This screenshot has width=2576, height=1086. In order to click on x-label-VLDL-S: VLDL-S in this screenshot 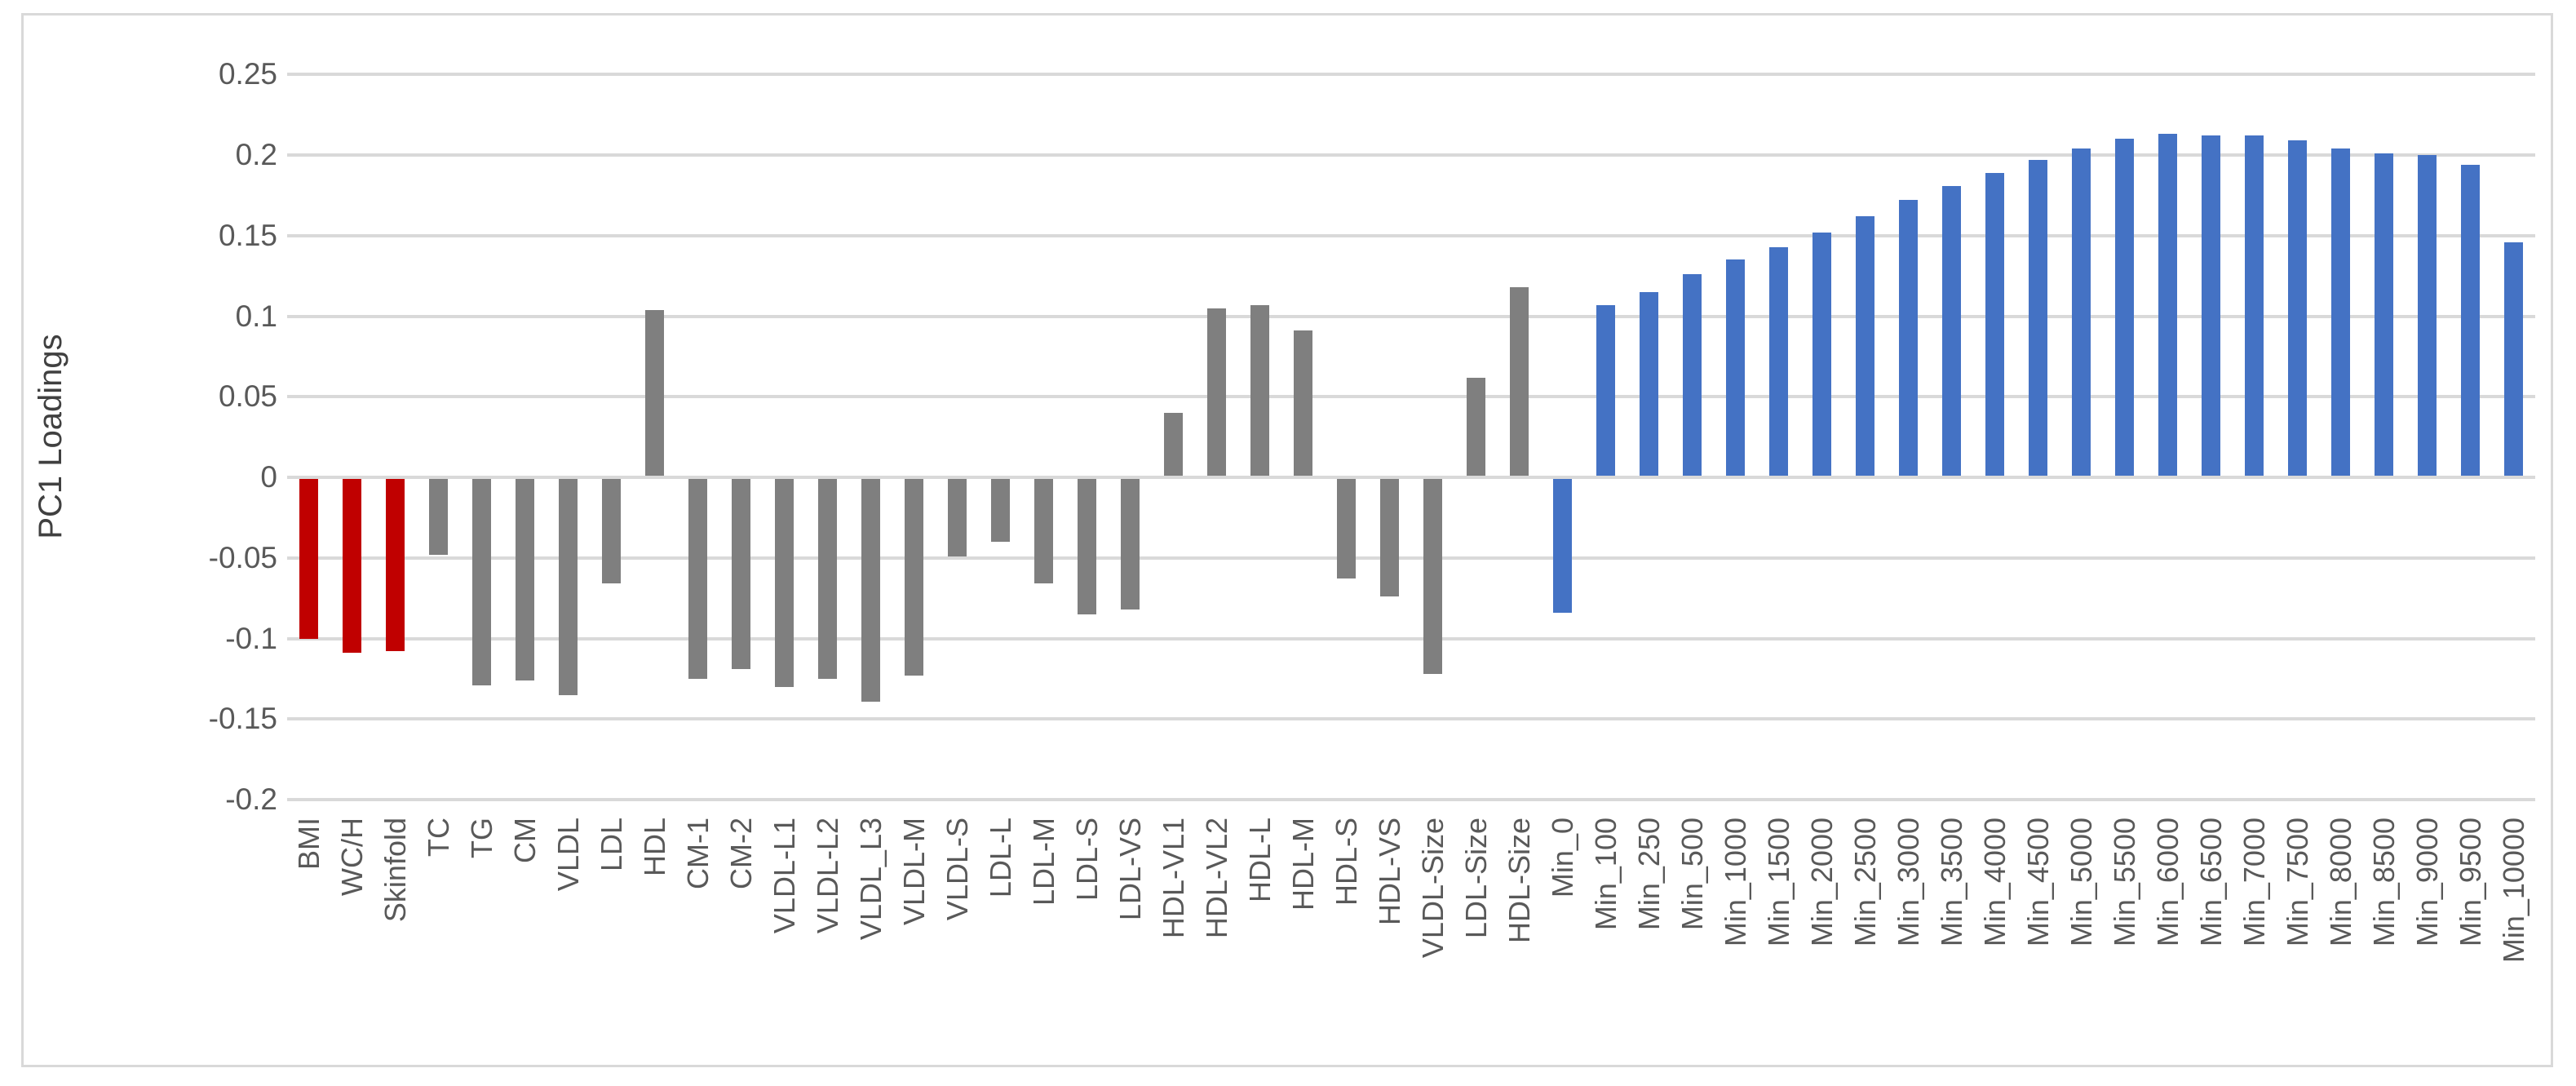, I will do `click(957, 869)`.